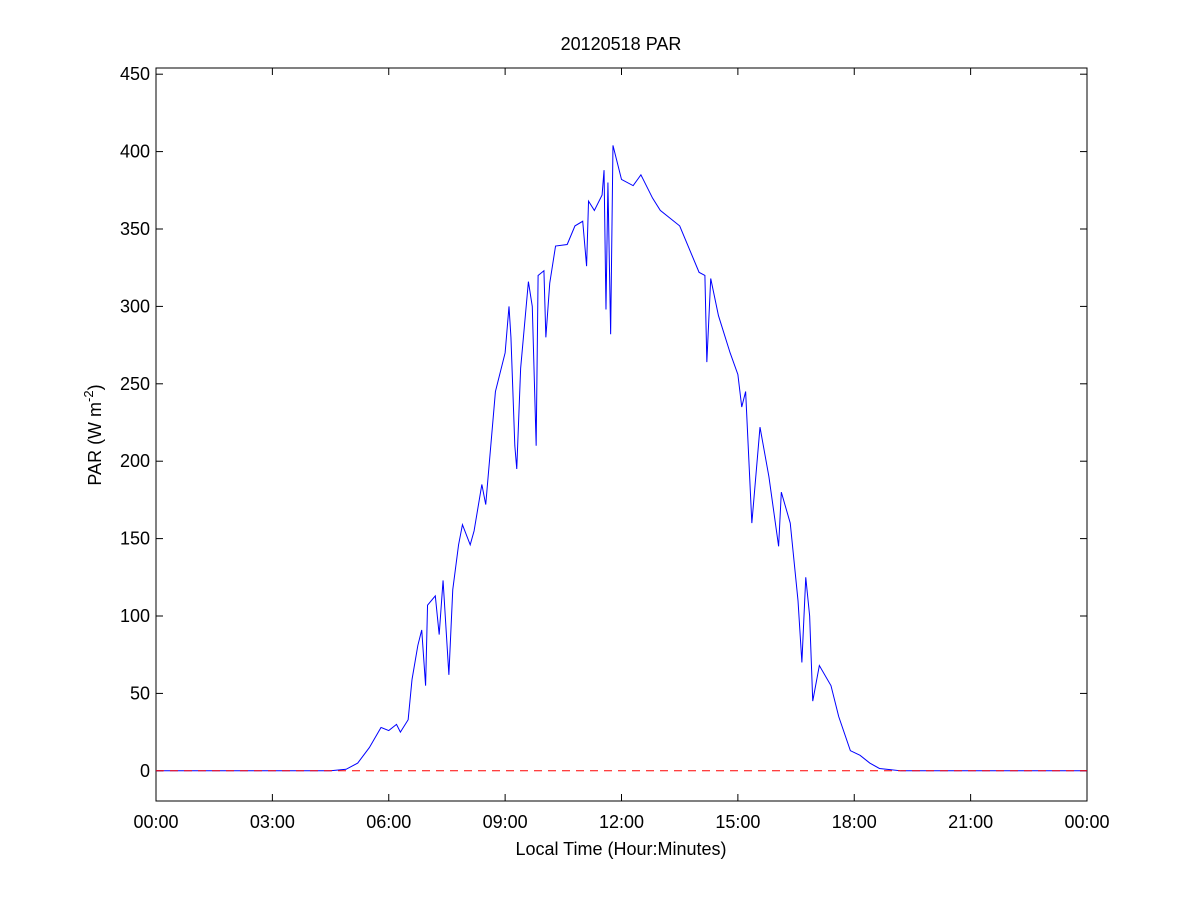 Image resolution: width=1201 pixels, height=901 pixels. What do you see at coordinates (621, 44) in the screenshot?
I see `chart-title: 20120518 PAR` at bounding box center [621, 44].